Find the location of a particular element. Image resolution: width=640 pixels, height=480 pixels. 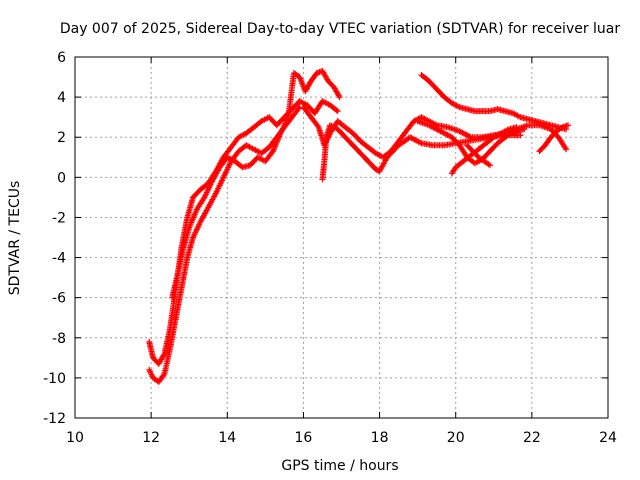

series-track-j is located at coordinates (554, 138).